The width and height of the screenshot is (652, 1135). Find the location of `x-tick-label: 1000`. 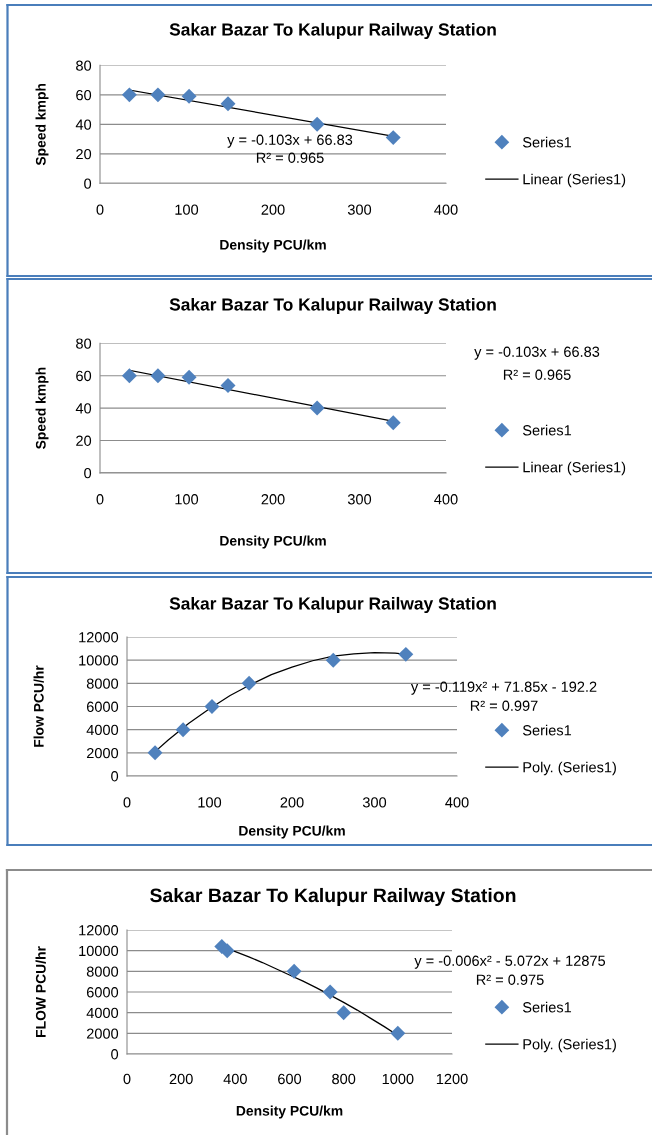

x-tick-label: 1000 is located at coordinates (398, 1079).